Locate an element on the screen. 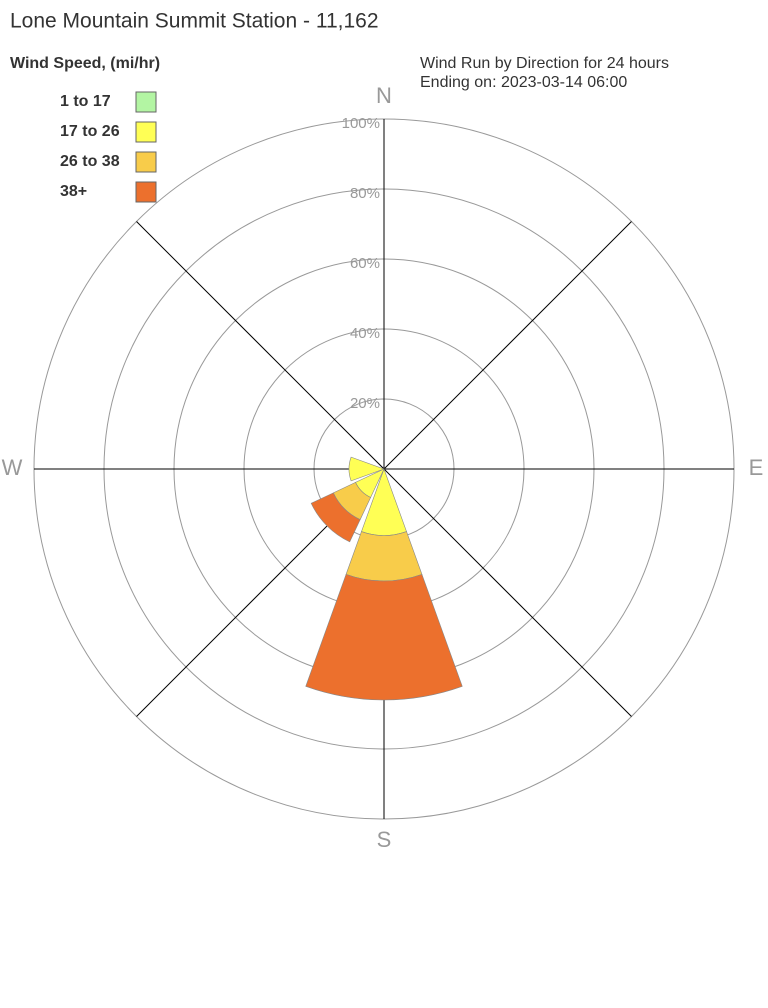 Image resolution: width=768 pixels, height=1008 pixels. direction-label: S is located at coordinates (384, 839).